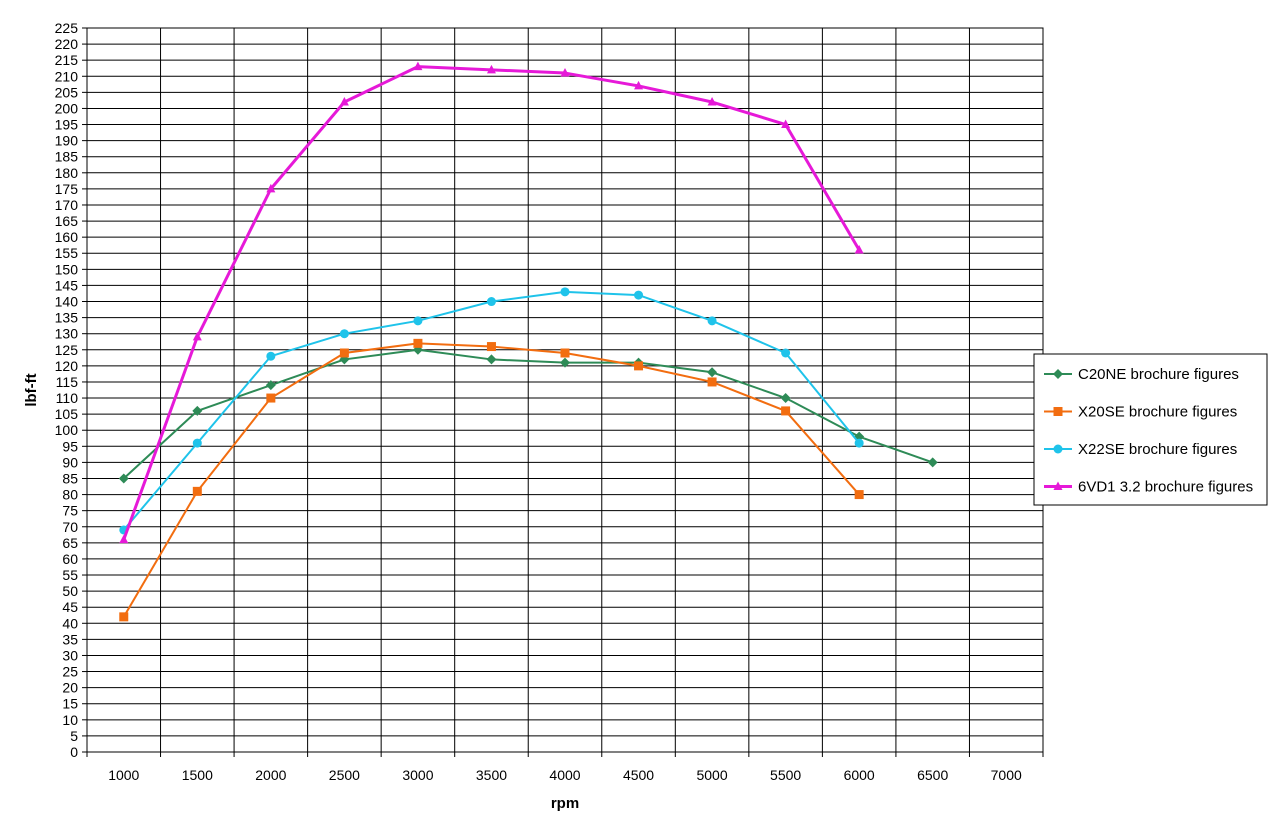  I want to click on y-tick-label: 135, so click(67, 318).